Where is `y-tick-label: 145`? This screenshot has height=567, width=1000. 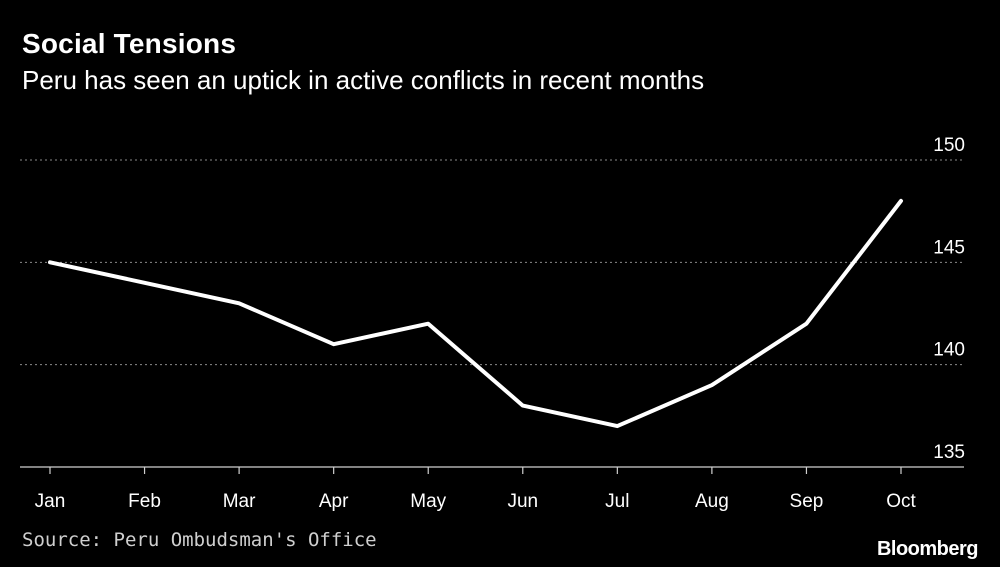 y-tick-label: 145 is located at coordinates (949, 247).